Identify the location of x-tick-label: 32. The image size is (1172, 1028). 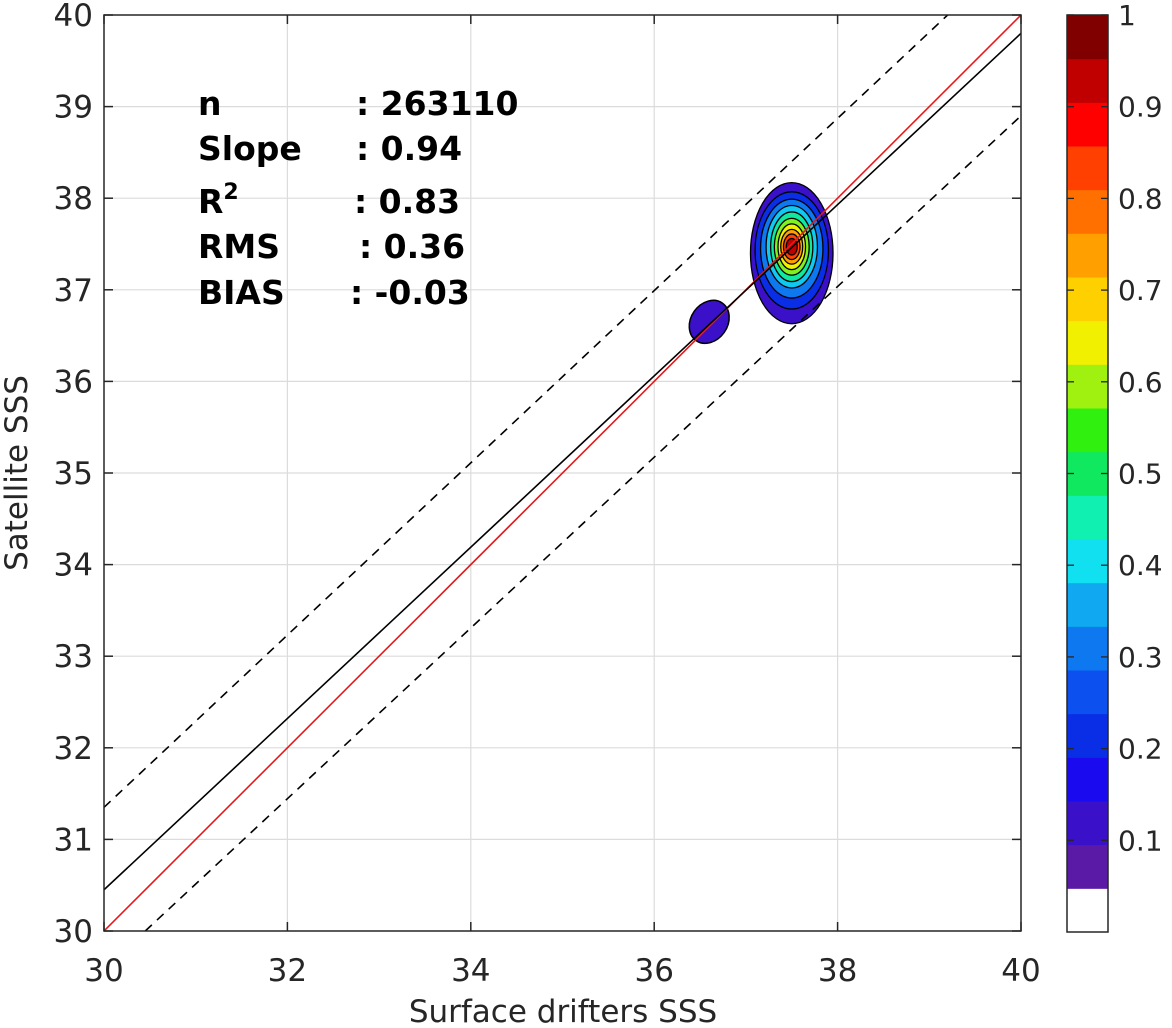
(287, 971).